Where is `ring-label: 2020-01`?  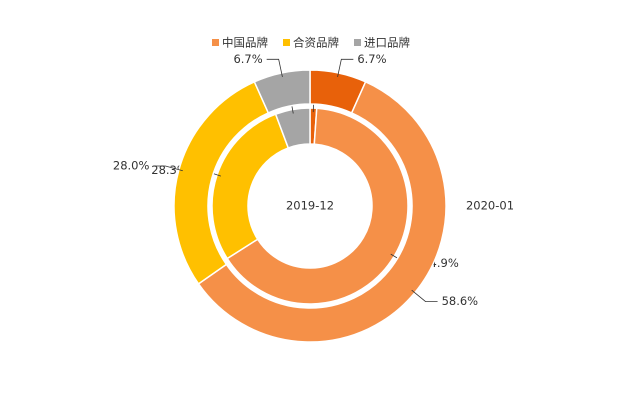
ring-label: 2020-01 is located at coordinates (490, 206).